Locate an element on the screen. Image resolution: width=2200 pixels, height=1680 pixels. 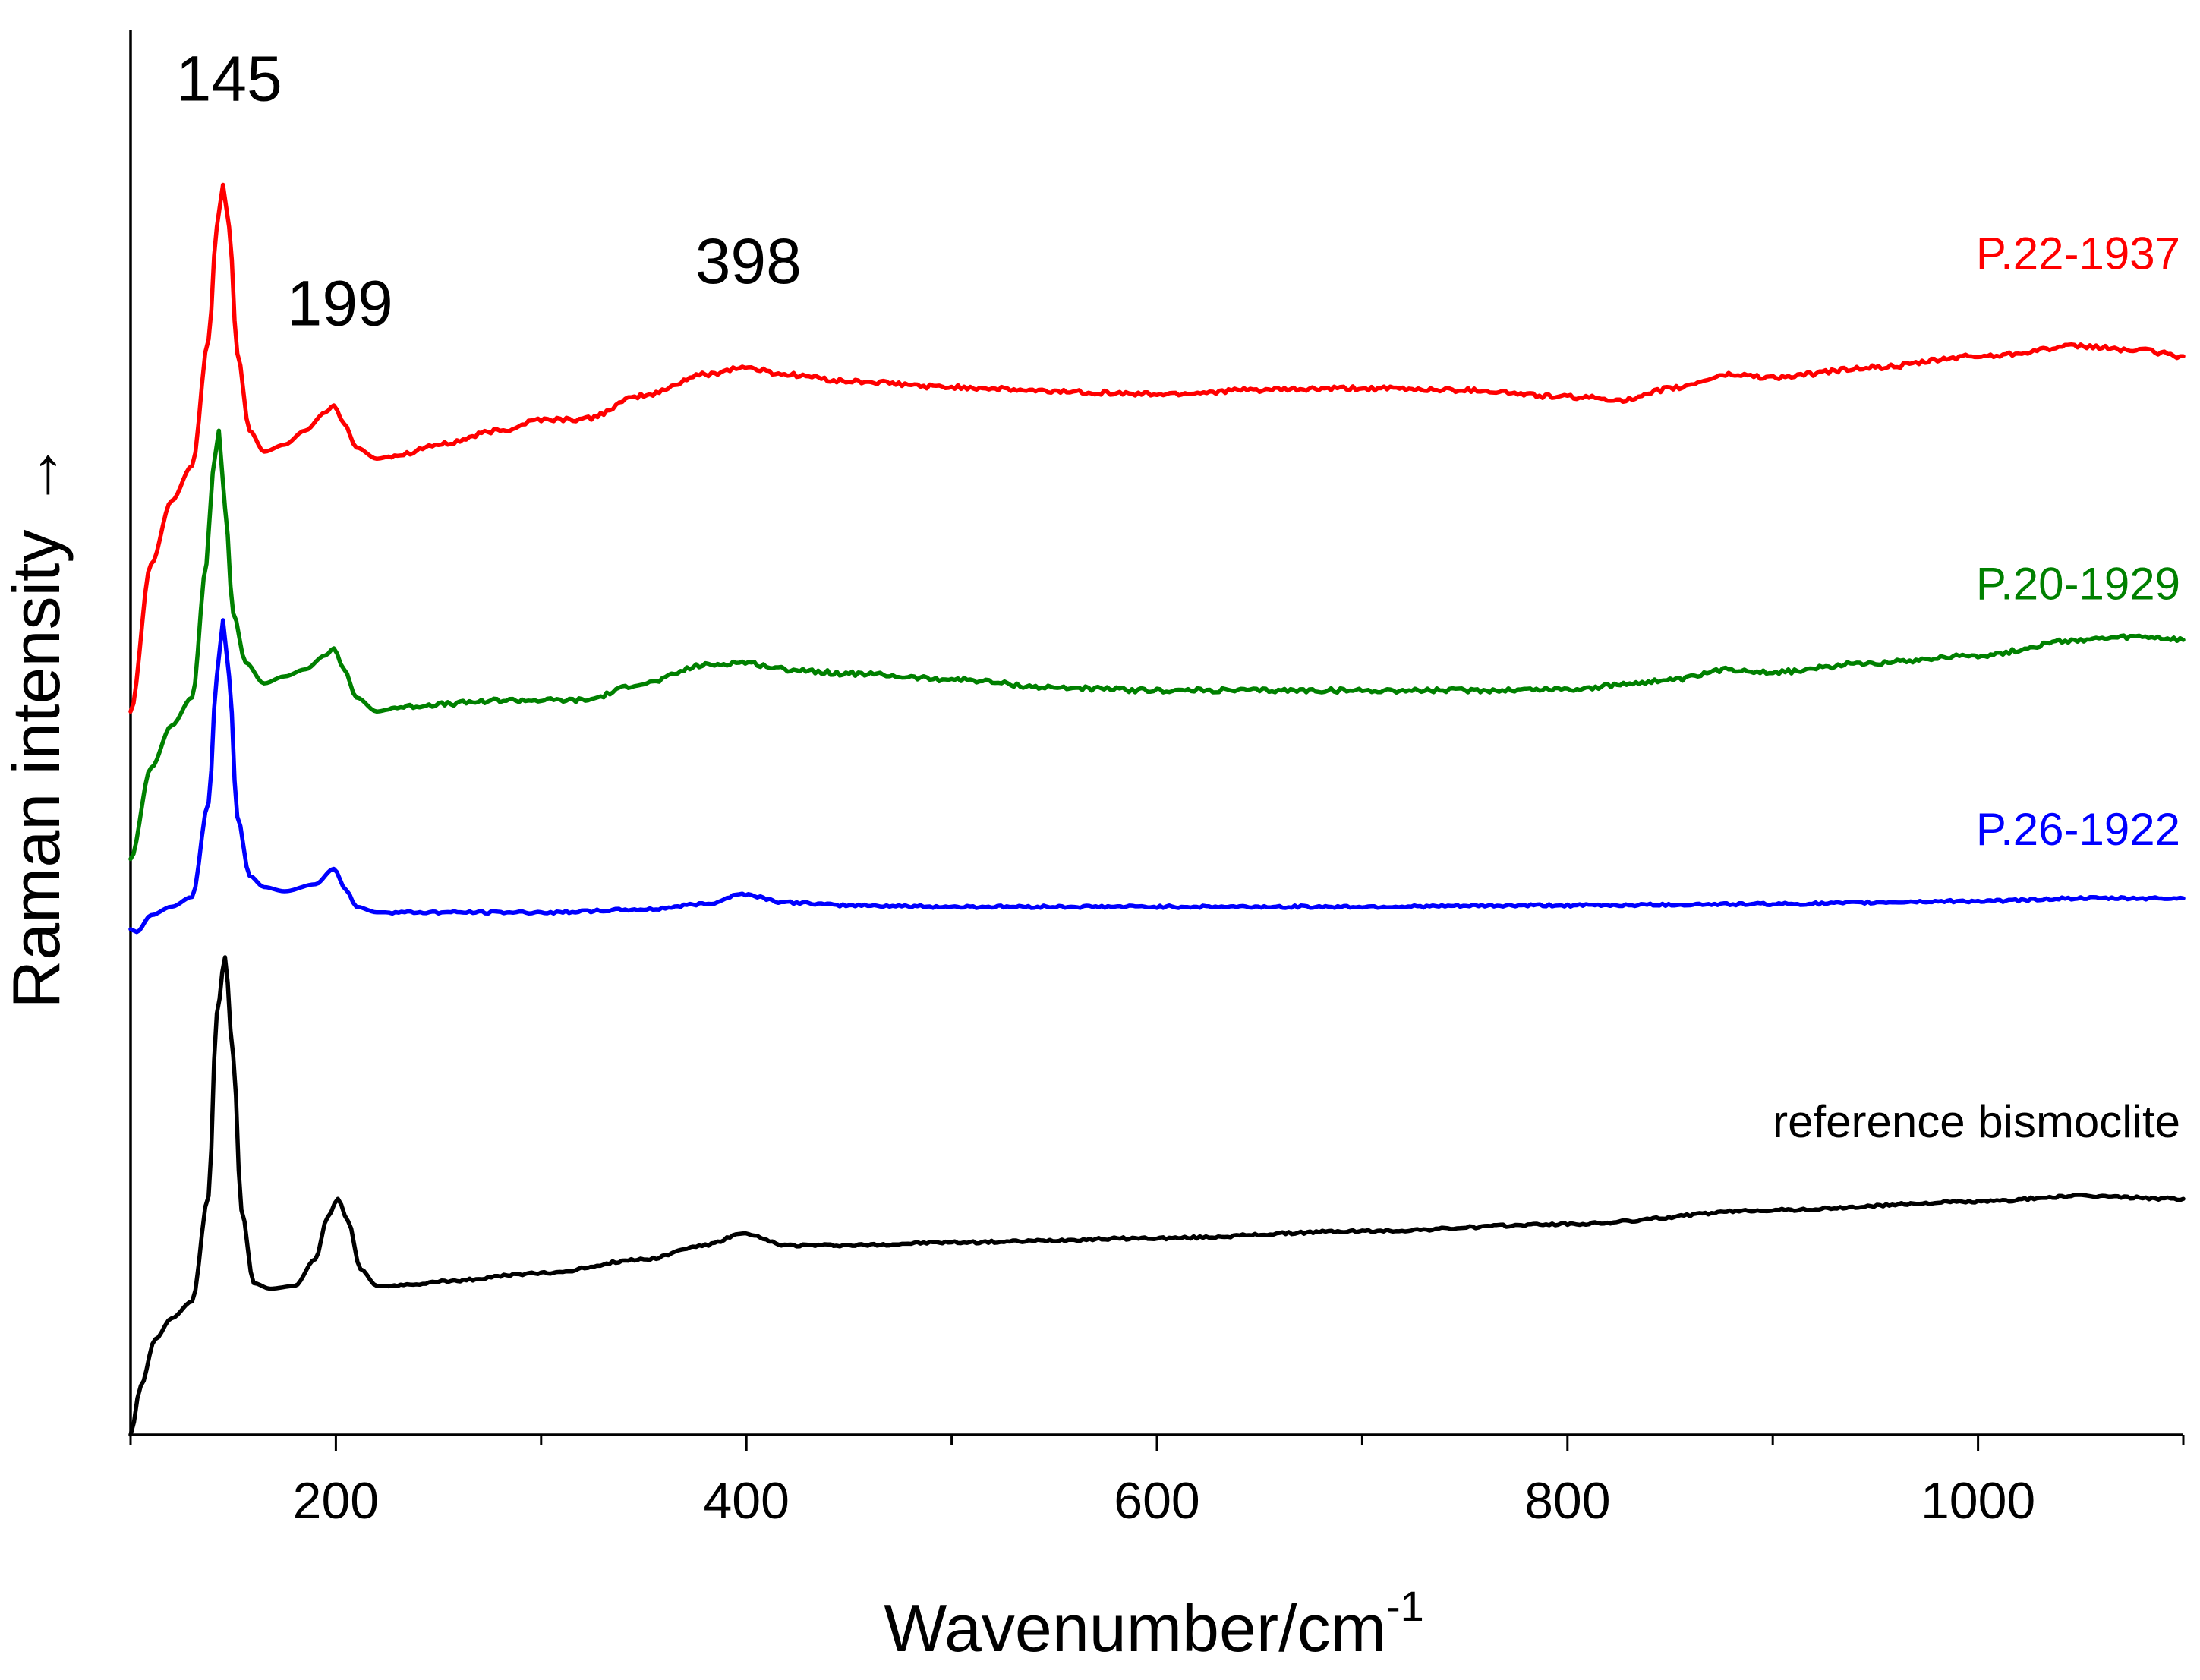
x-tick-label: 600 is located at coordinates (1156, 1501).